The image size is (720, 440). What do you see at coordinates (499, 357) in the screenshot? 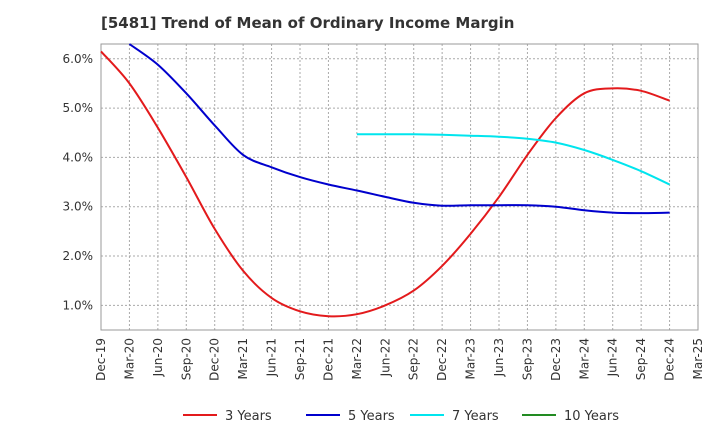
I see `x-tick-label: Jun-23` at bounding box center [499, 357].